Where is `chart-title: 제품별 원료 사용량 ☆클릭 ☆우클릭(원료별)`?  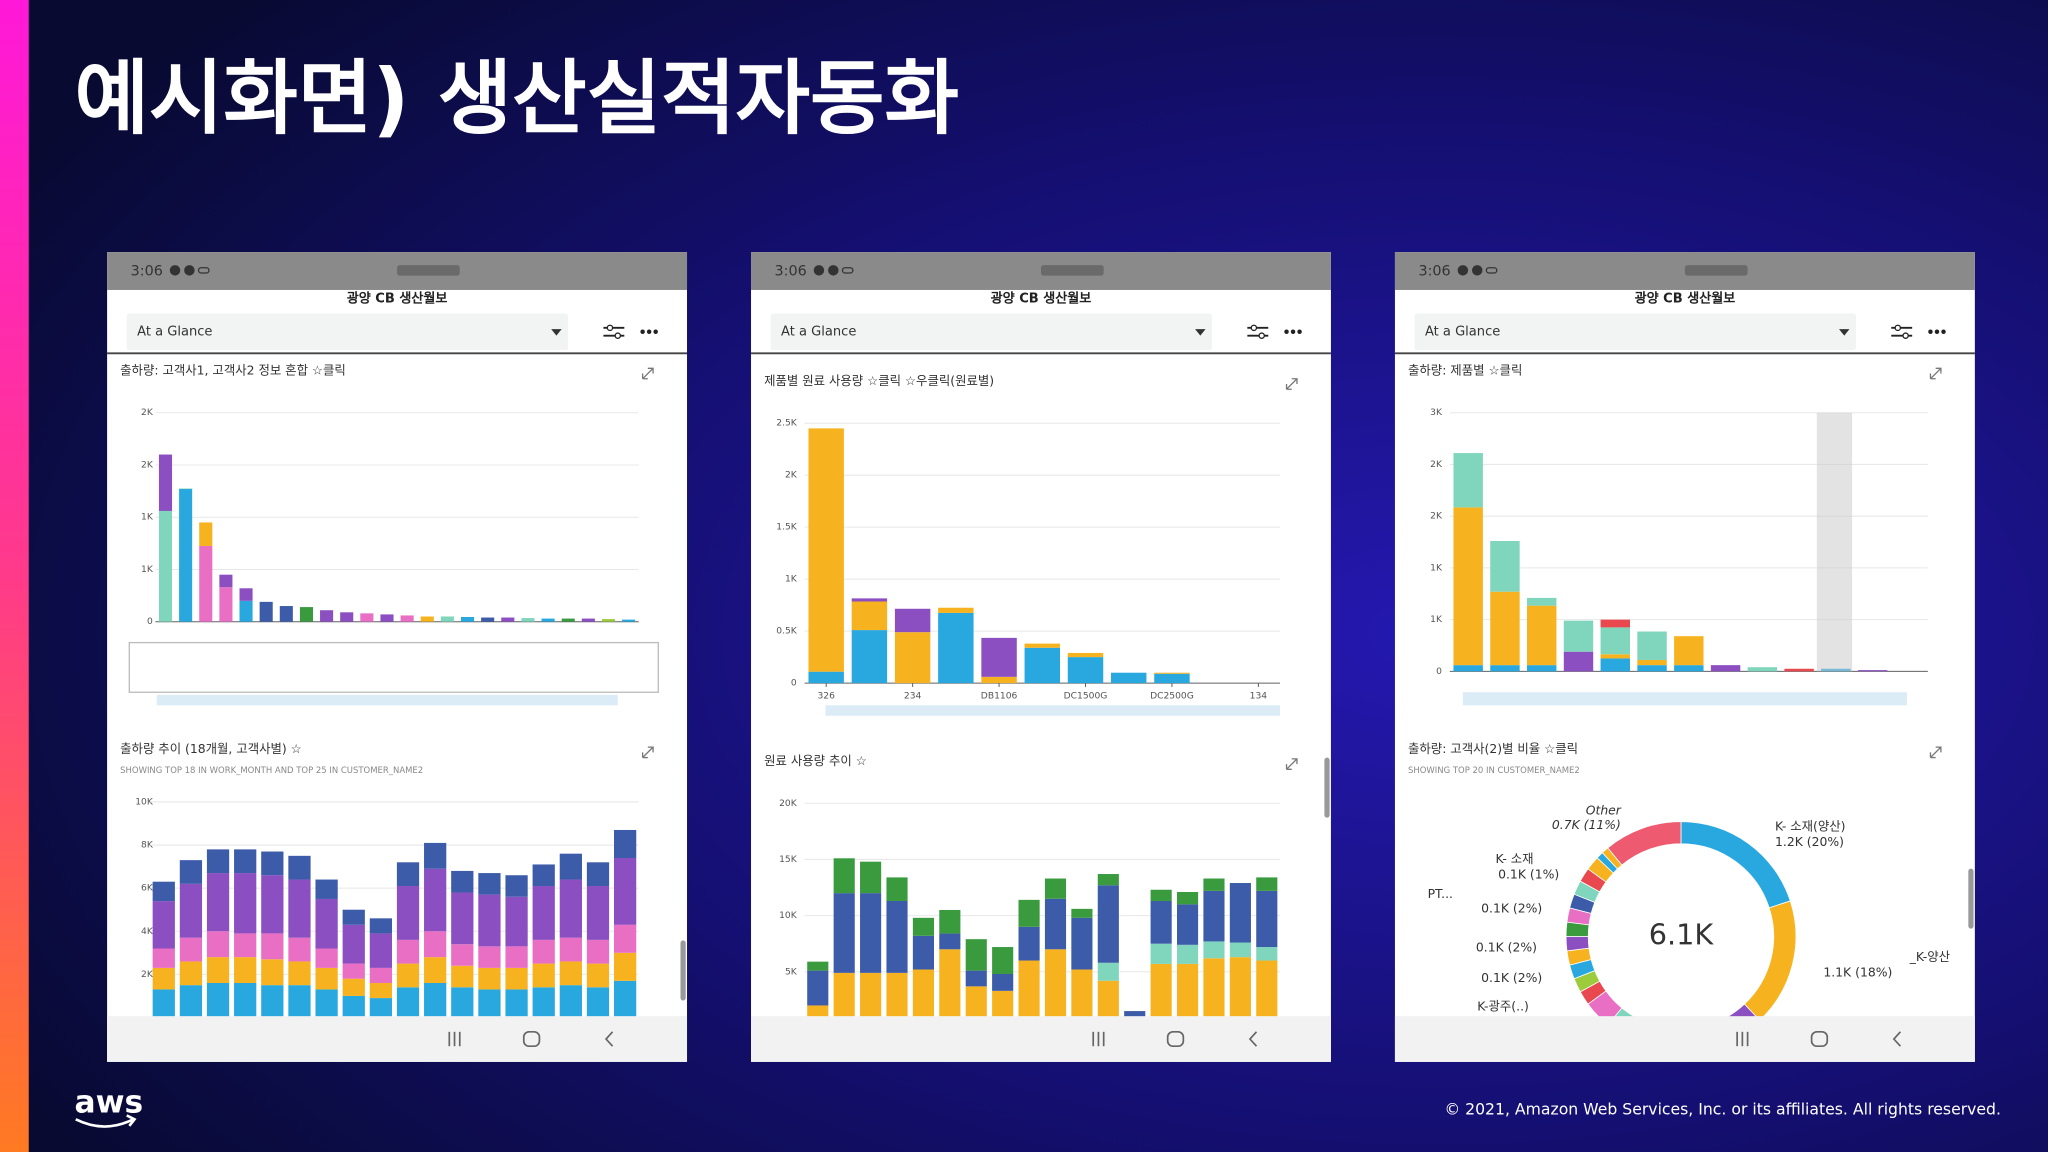 chart-title: 제품별 원료 사용량 ☆클릭 ☆우클릭(원료별) is located at coordinates (879, 380).